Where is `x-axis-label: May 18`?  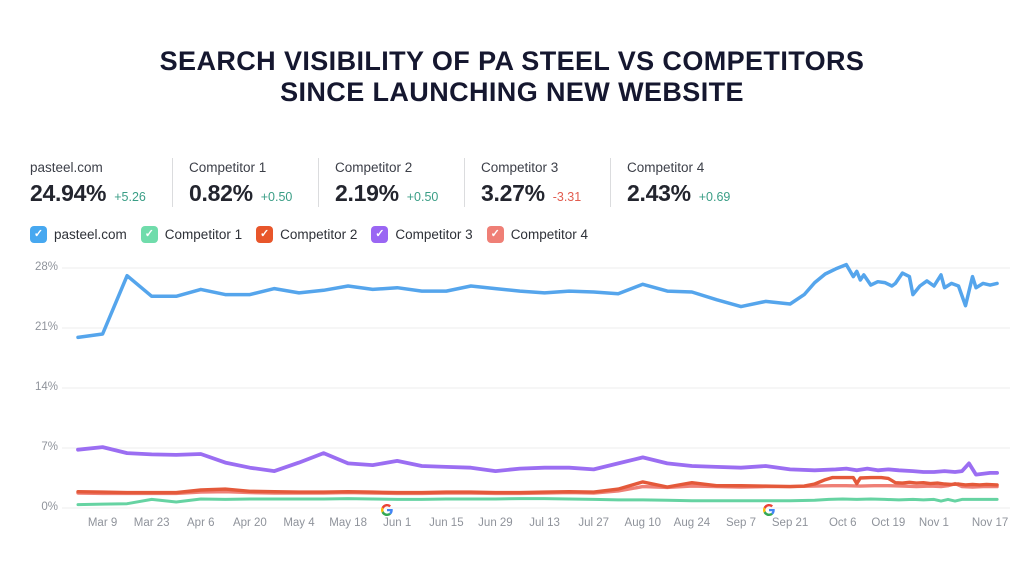 x-axis-label: May 18 is located at coordinates (348, 523).